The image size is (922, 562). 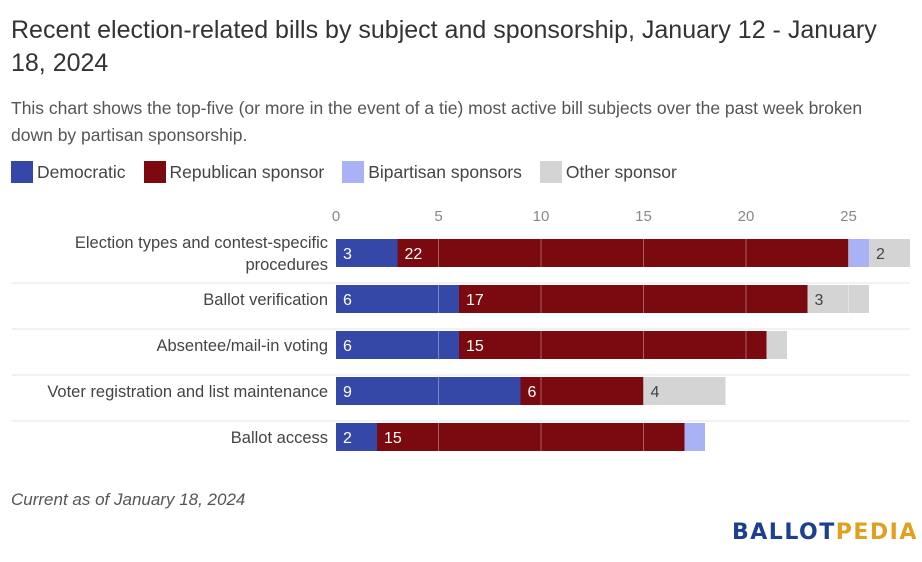 What do you see at coordinates (81, 171) in the screenshot?
I see `legend-label-democratic: Democratic` at bounding box center [81, 171].